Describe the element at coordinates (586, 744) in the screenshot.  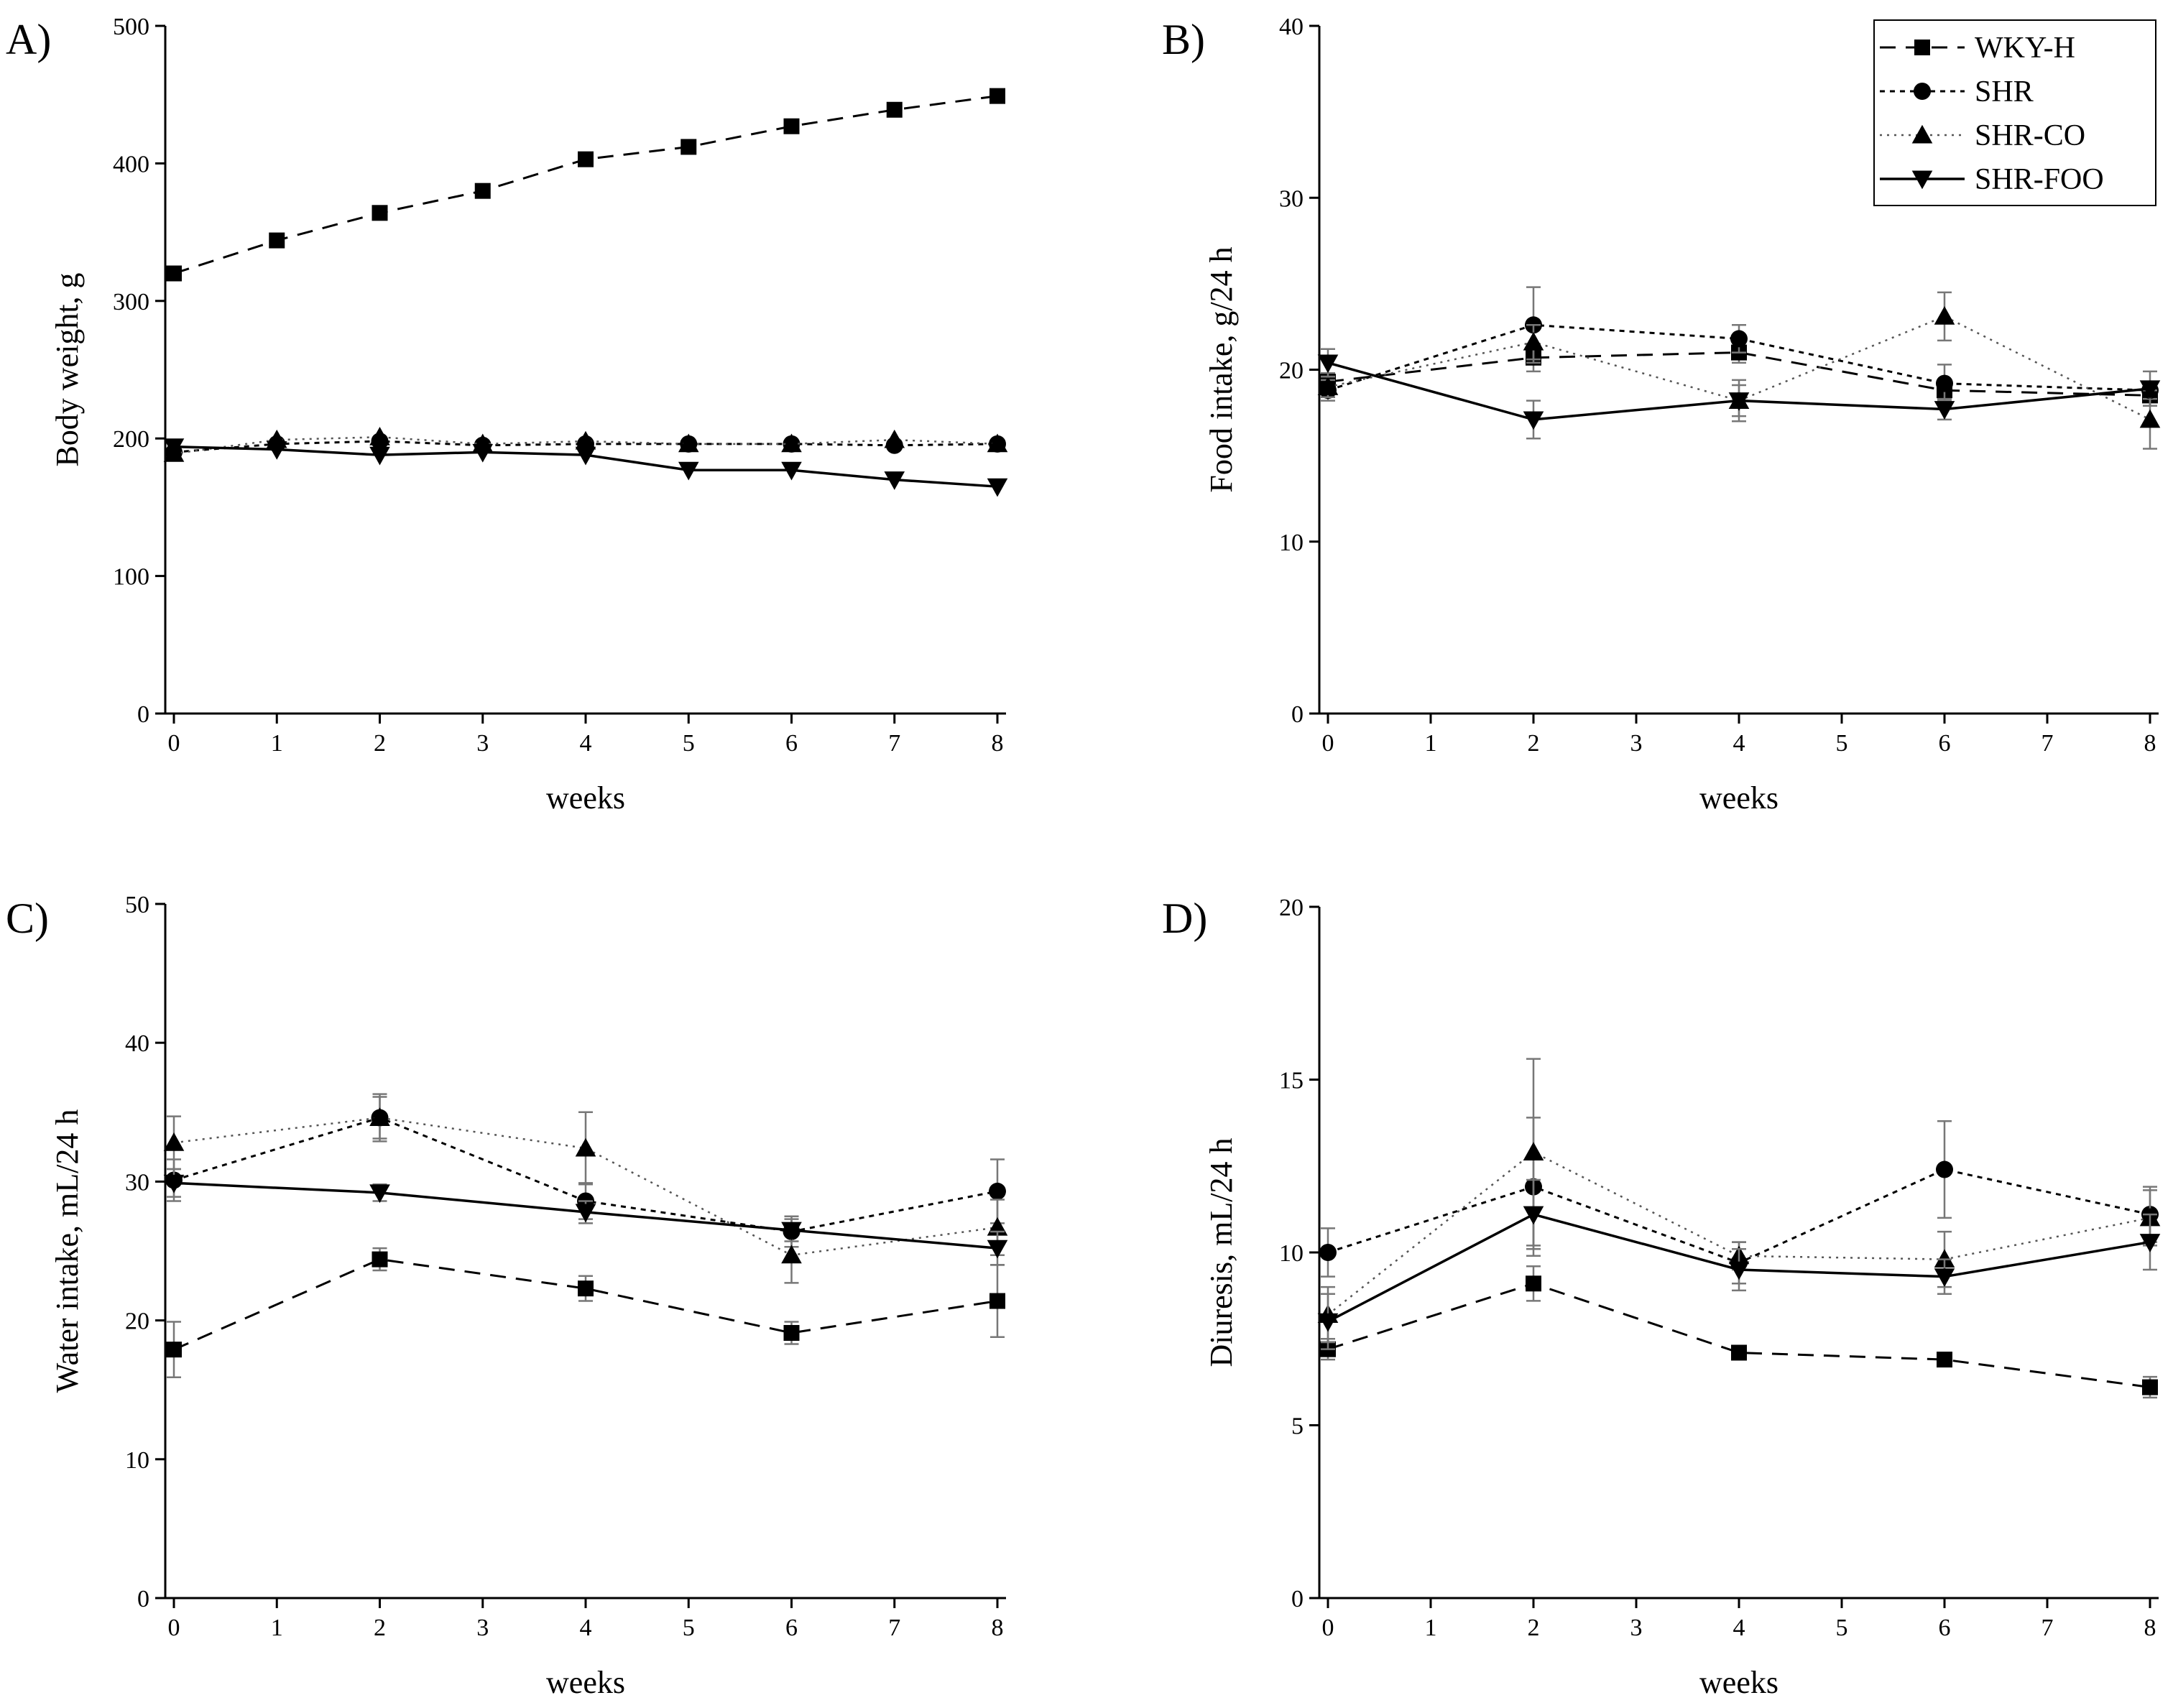
I see `panel-a-x-tick-label: 4` at that location.